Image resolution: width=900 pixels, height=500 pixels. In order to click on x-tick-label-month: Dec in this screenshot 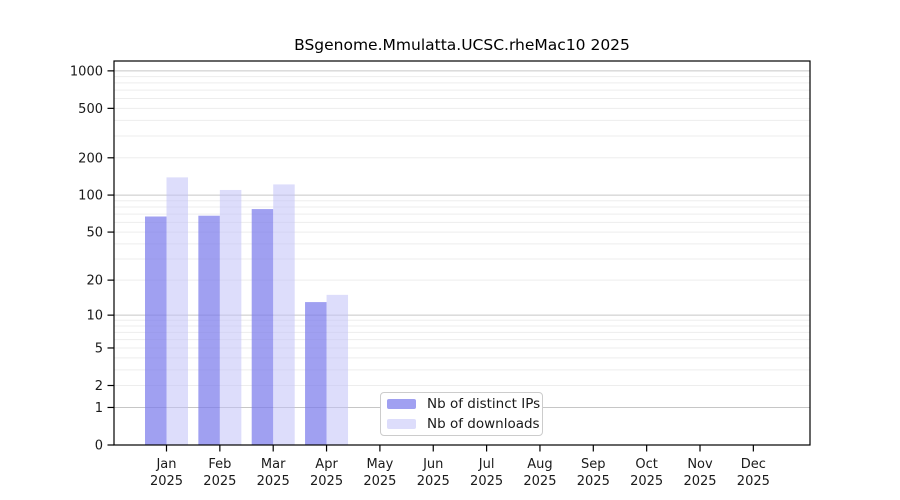, I will do `click(753, 464)`.